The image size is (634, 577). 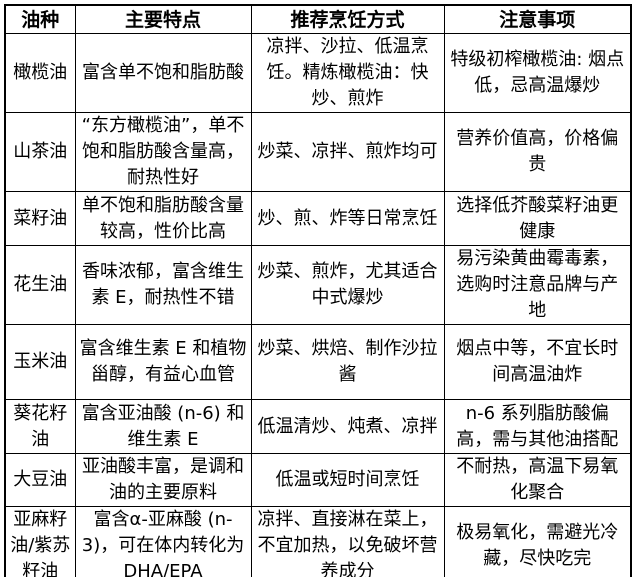 What do you see at coordinates (40, 426) in the screenshot?
I see `cell-oil: 葵花籽油` at bounding box center [40, 426].